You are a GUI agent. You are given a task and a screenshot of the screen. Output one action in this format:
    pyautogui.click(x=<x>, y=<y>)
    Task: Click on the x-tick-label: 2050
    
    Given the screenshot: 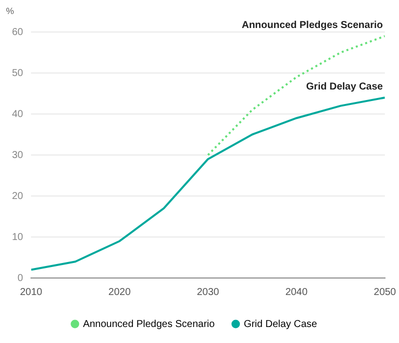 What is the action you would take?
    pyautogui.click(x=385, y=292)
    